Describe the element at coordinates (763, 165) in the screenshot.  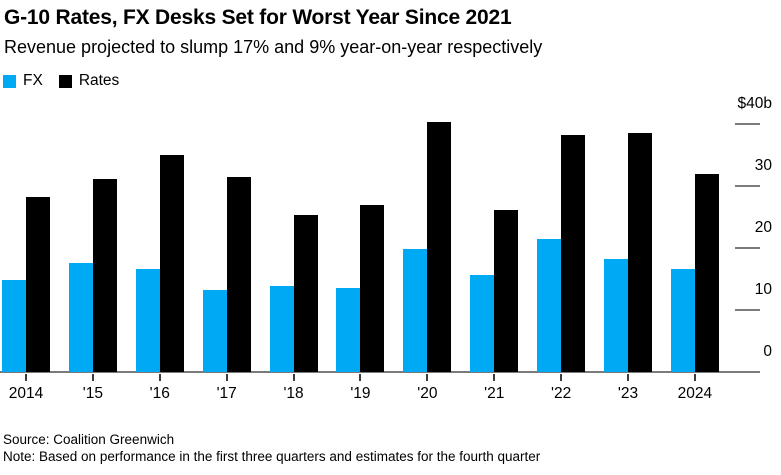
I see `y-axis-label: 30` at that location.